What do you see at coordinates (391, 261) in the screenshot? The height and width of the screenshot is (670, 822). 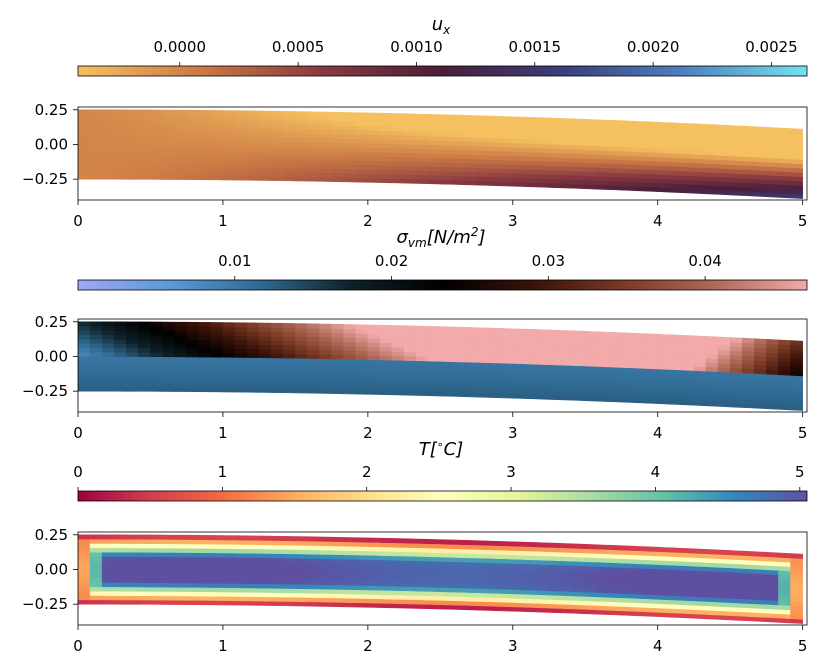 I see `colorbar-tick-label: 0.02` at bounding box center [391, 261].